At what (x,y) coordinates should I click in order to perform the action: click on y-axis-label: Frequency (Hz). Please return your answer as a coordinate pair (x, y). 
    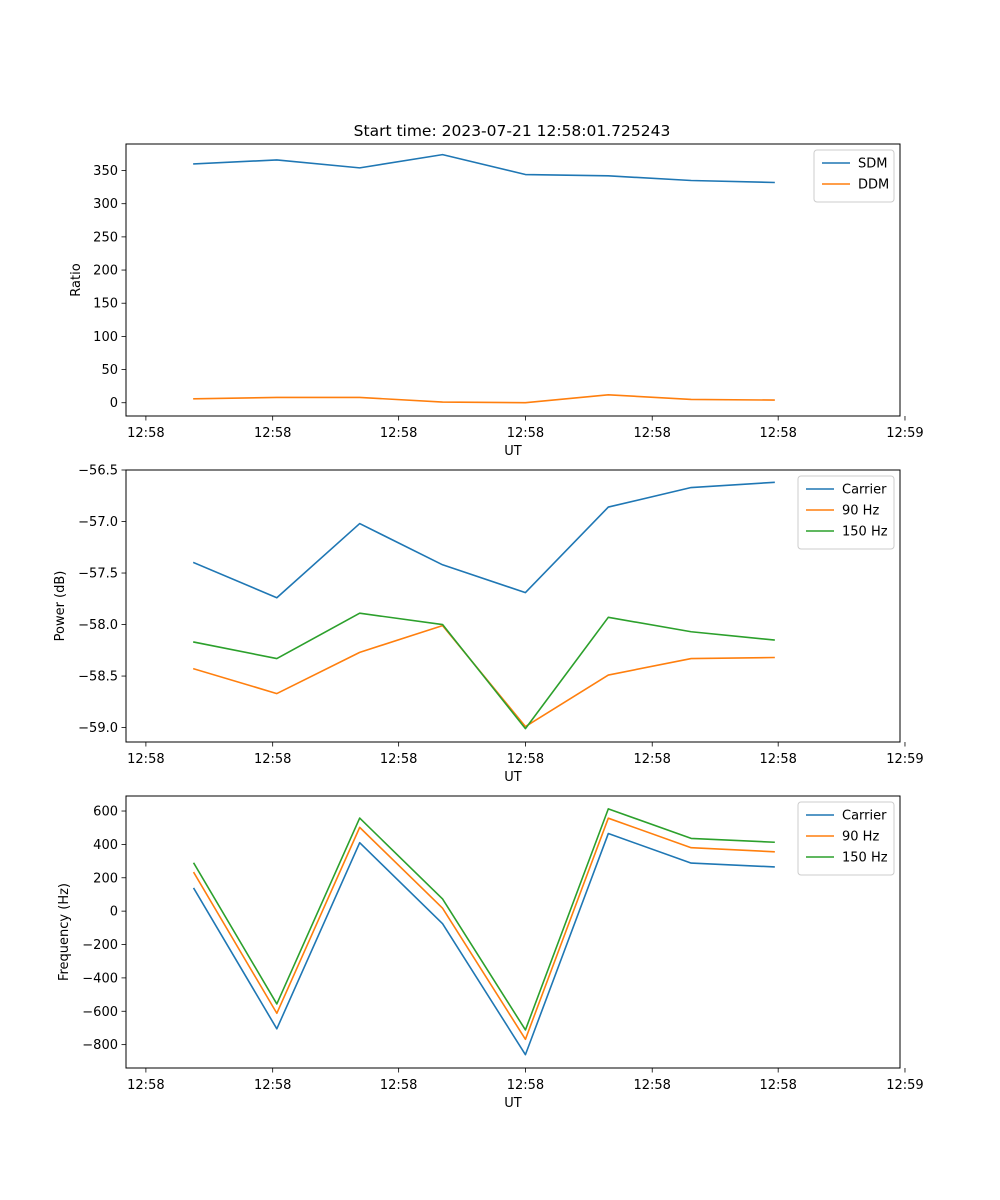
    Looking at the image, I should click on (64, 932).